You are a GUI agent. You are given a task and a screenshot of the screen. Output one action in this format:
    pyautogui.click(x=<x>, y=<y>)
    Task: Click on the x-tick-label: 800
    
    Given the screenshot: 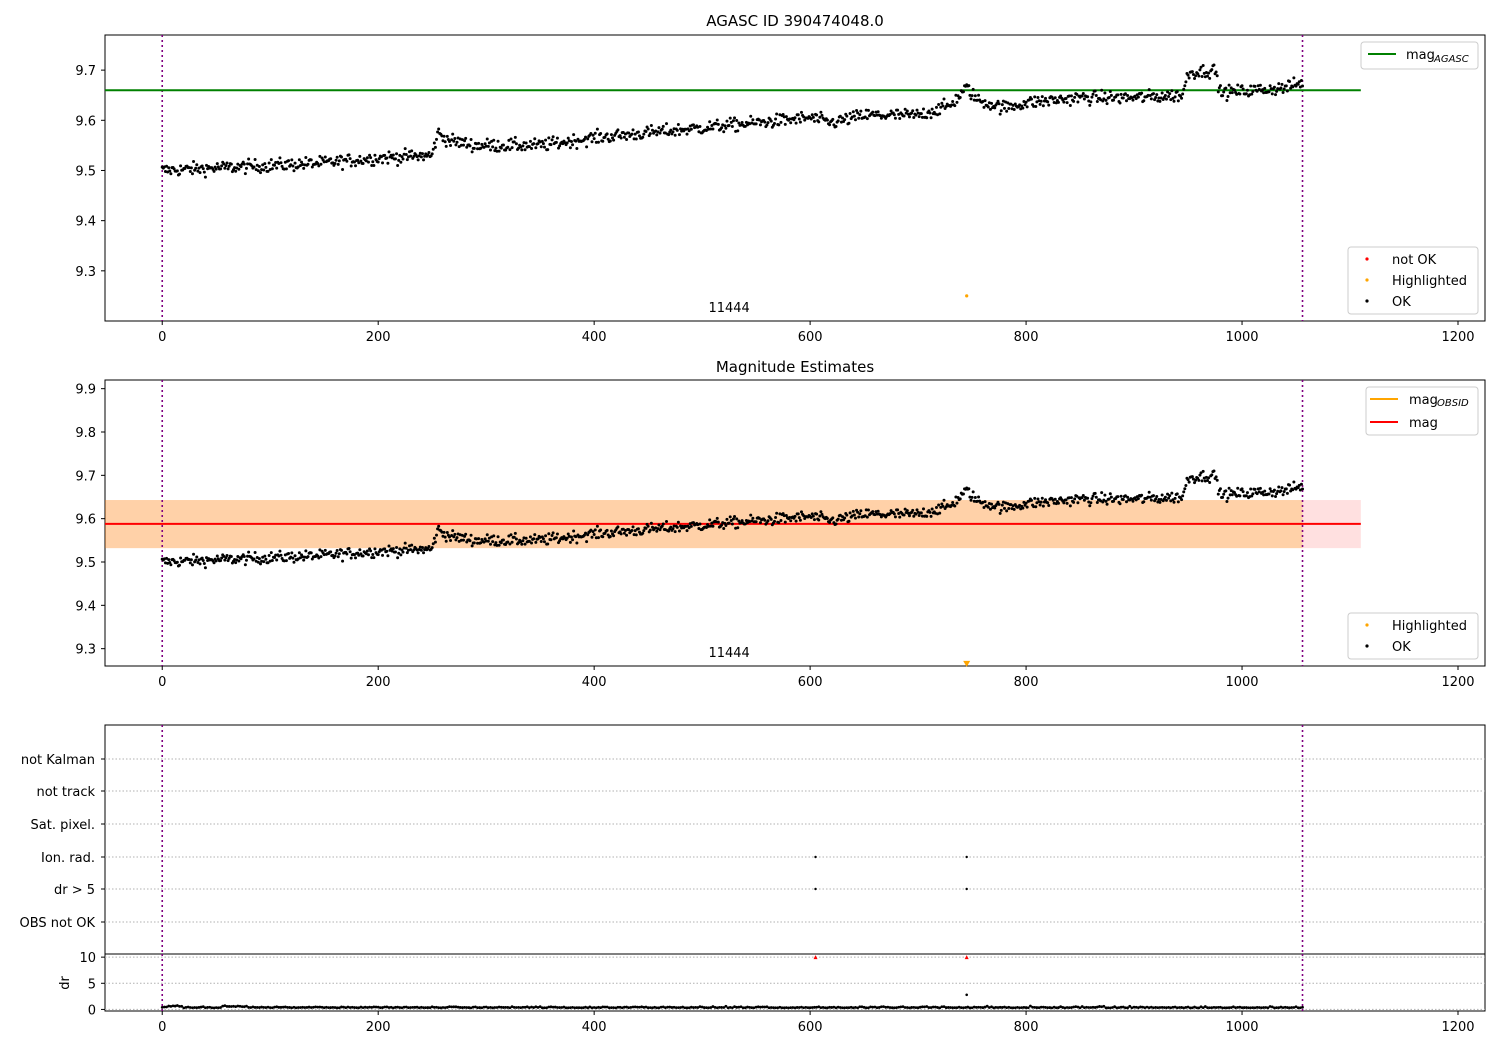 What is the action you would take?
    pyautogui.click(x=1026, y=337)
    